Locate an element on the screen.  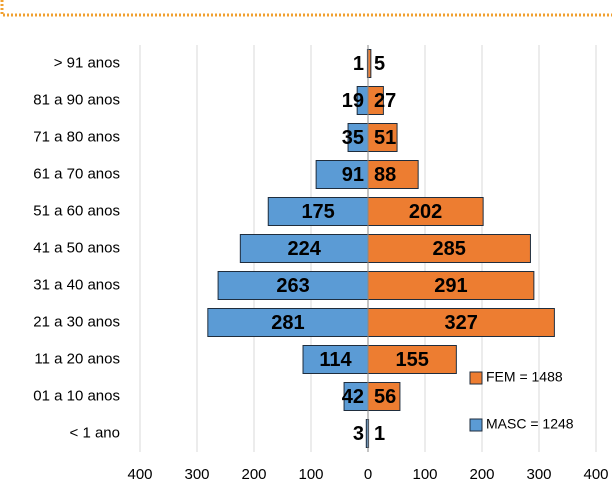
legend-label: FEM = 1488 is located at coordinates (524, 377).